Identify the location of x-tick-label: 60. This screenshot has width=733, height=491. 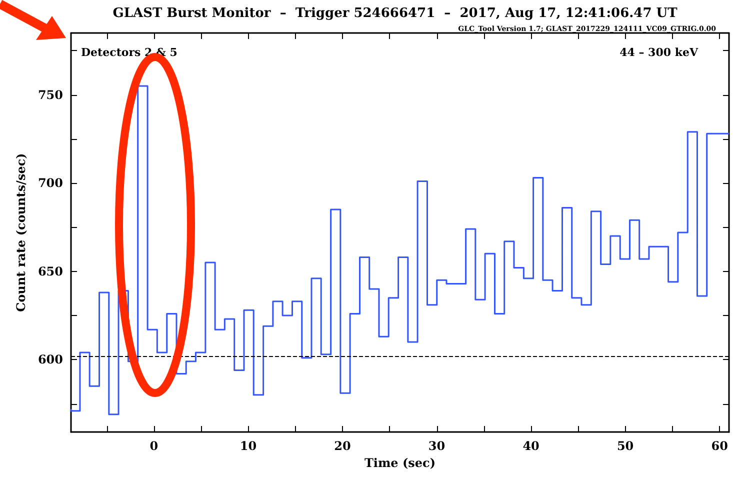
(719, 446).